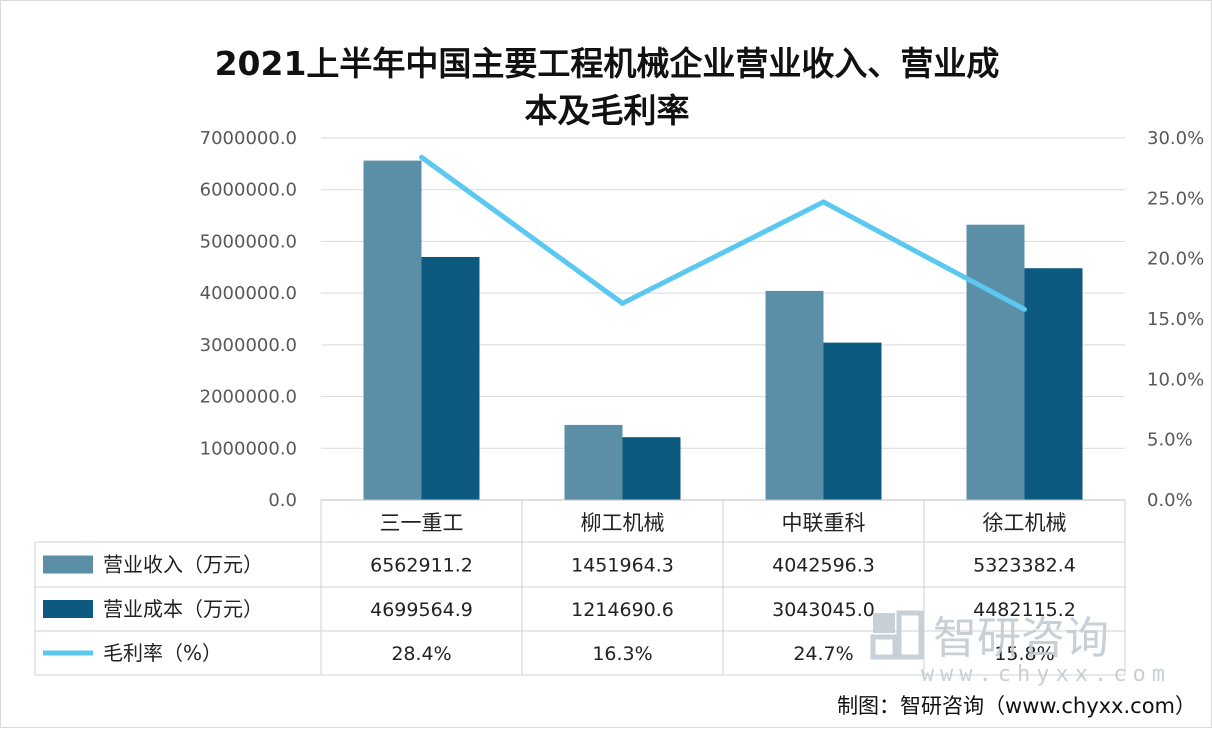 This screenshot has width=1212, height=729. What do you see at coordinates (1046, 674) in the screenshot?
I see `watermark-url: www.chyxx.com` at bounding box center [1046, 674].